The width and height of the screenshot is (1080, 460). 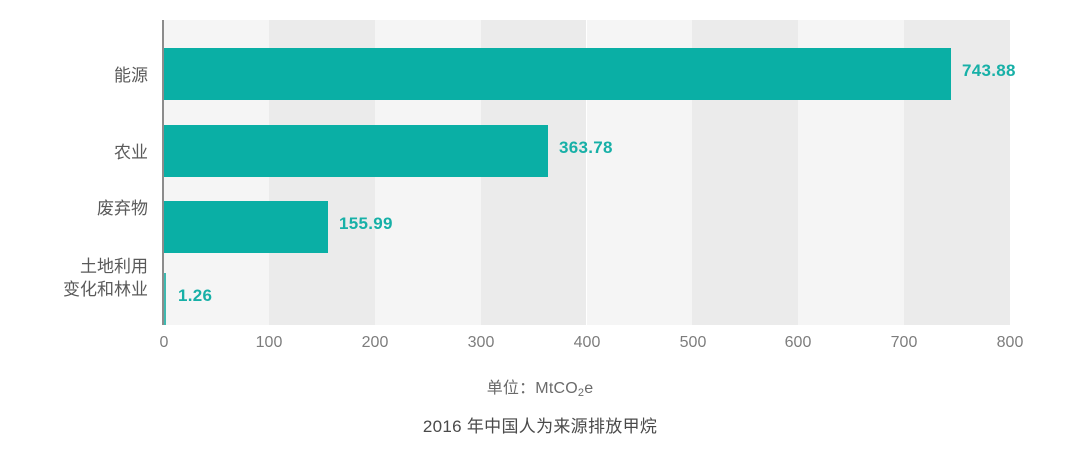 I want to click on category-label-line: 变化和林业, so click(x=105, y=290).